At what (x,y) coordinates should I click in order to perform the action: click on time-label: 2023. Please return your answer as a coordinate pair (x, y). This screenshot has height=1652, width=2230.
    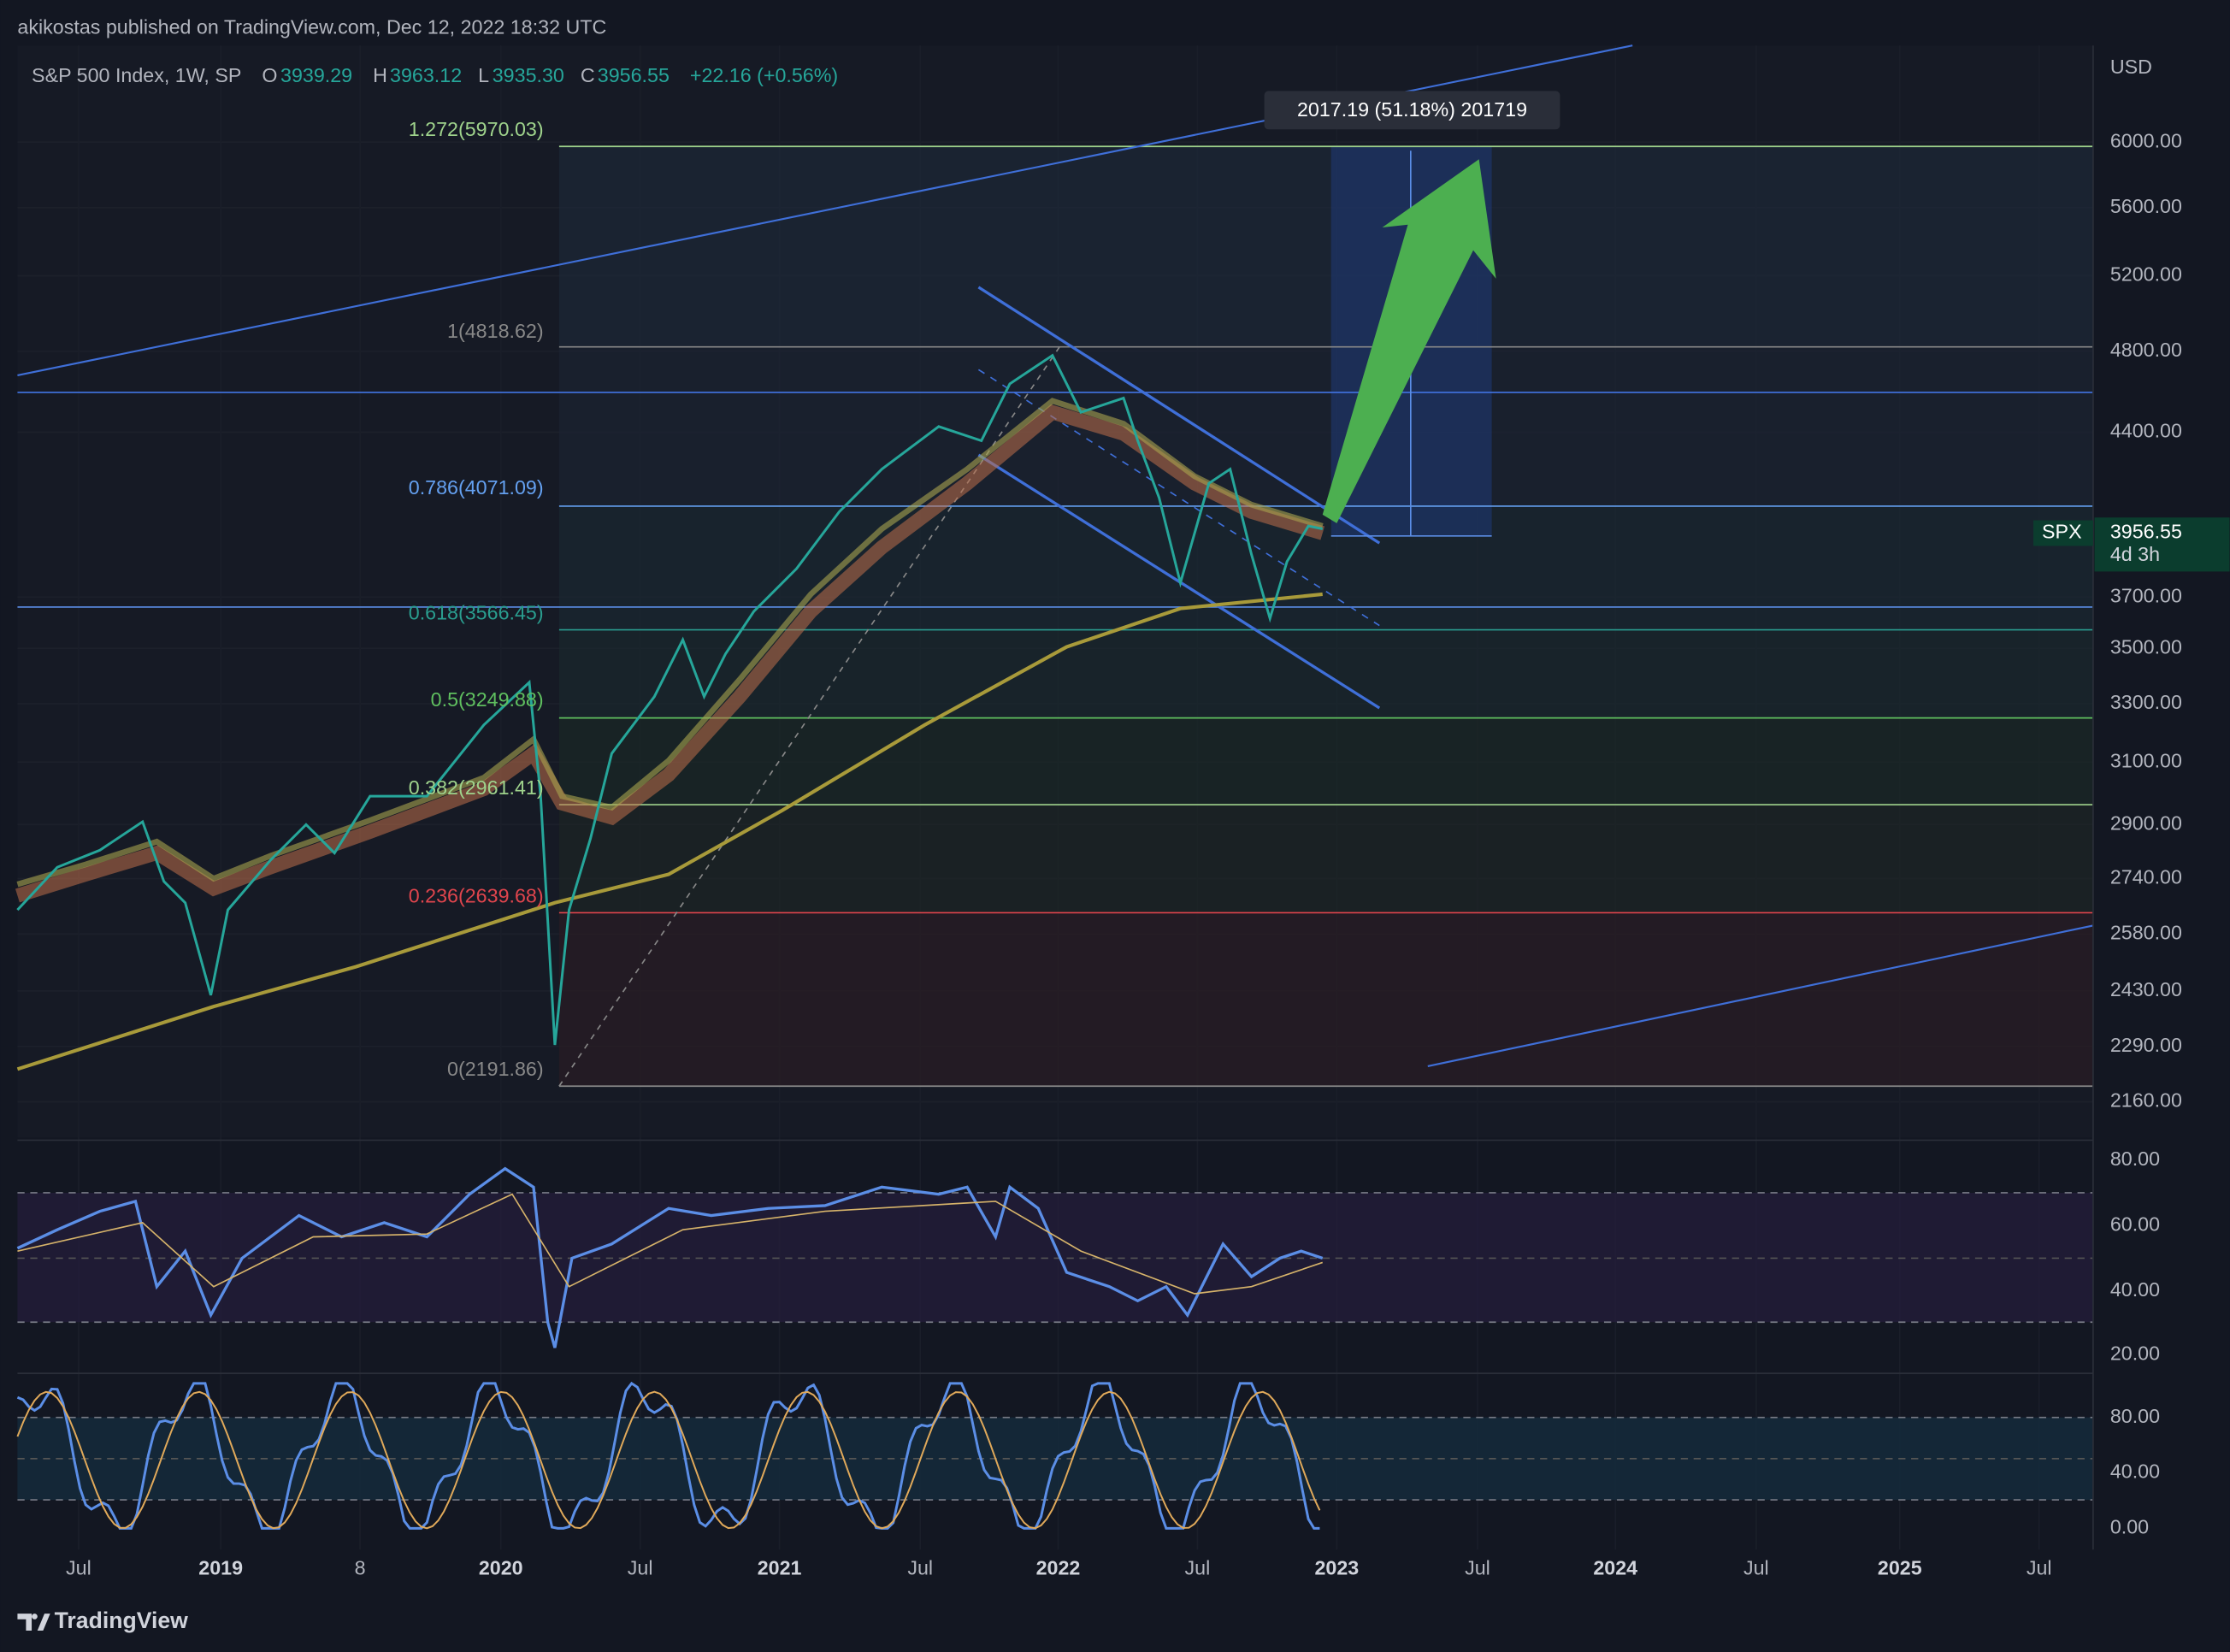
    Looking at the image, I should click on (1336, 1568).